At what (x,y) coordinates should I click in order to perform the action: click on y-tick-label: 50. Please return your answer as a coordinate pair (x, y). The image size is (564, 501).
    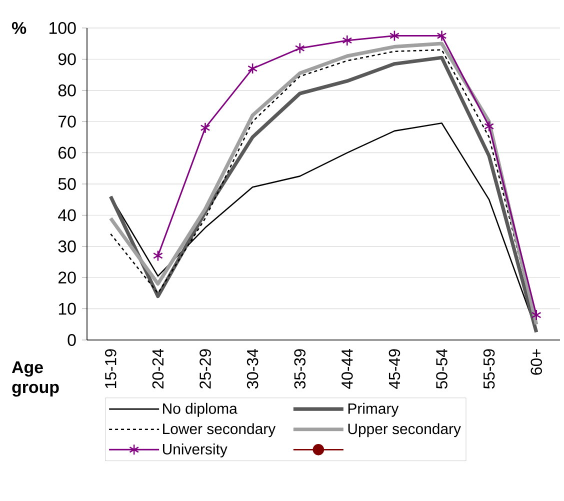
    Looking at the image, I should click on (67, 184).